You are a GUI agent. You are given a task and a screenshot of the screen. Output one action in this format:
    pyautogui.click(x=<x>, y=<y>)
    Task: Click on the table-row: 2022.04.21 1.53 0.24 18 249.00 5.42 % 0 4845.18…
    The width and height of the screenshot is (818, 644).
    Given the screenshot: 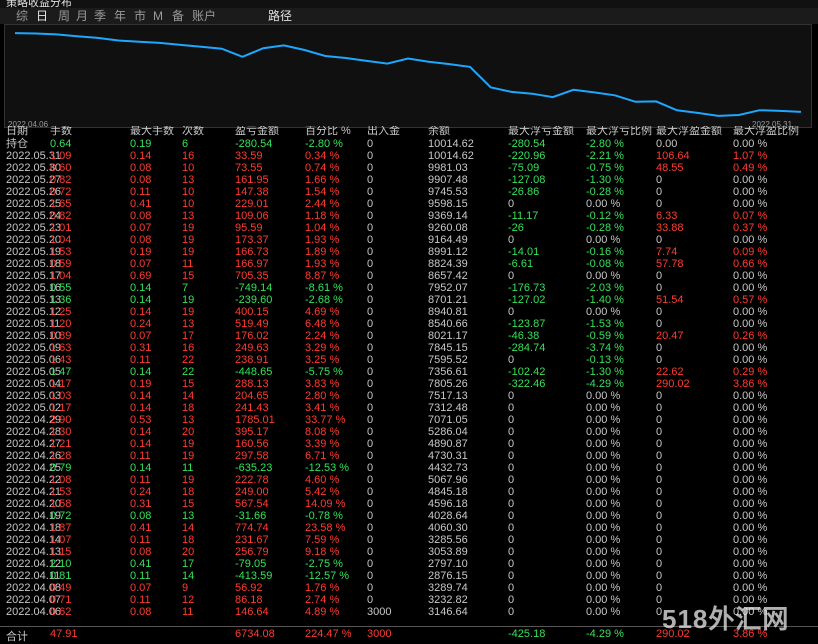 What is the action you would take?
    pyautogui.click(x=409, y=492)
    